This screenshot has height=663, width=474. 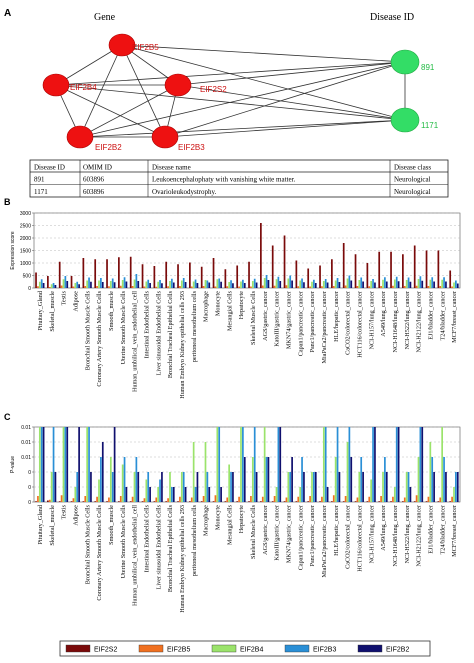 What do you see at coordinates (370, 648) in the screenshot?
I see `legend-swatch-eif2b2` at bounding box center [370, 648].